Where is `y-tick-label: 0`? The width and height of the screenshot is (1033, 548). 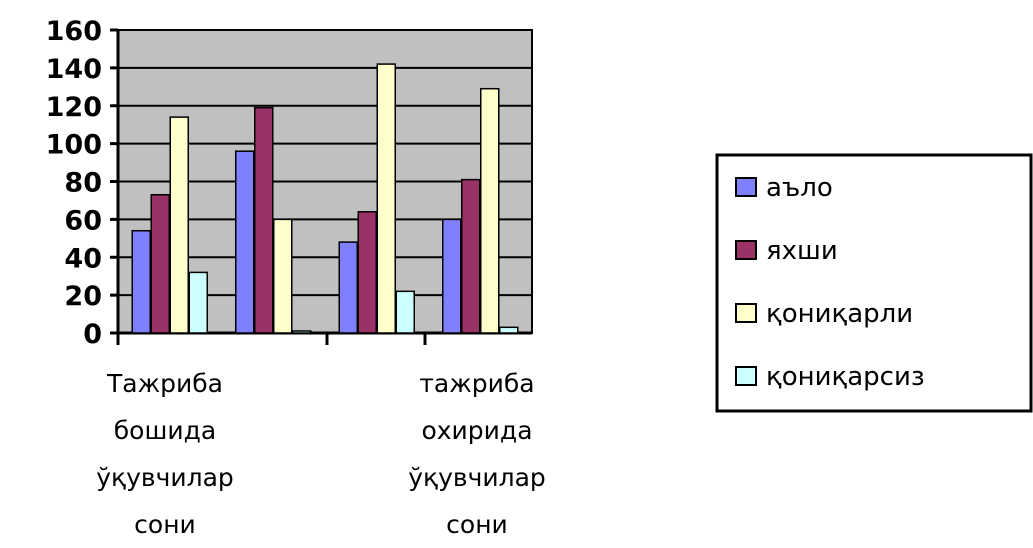
y-tick-label: 0 is located at coordinates (92, 334).